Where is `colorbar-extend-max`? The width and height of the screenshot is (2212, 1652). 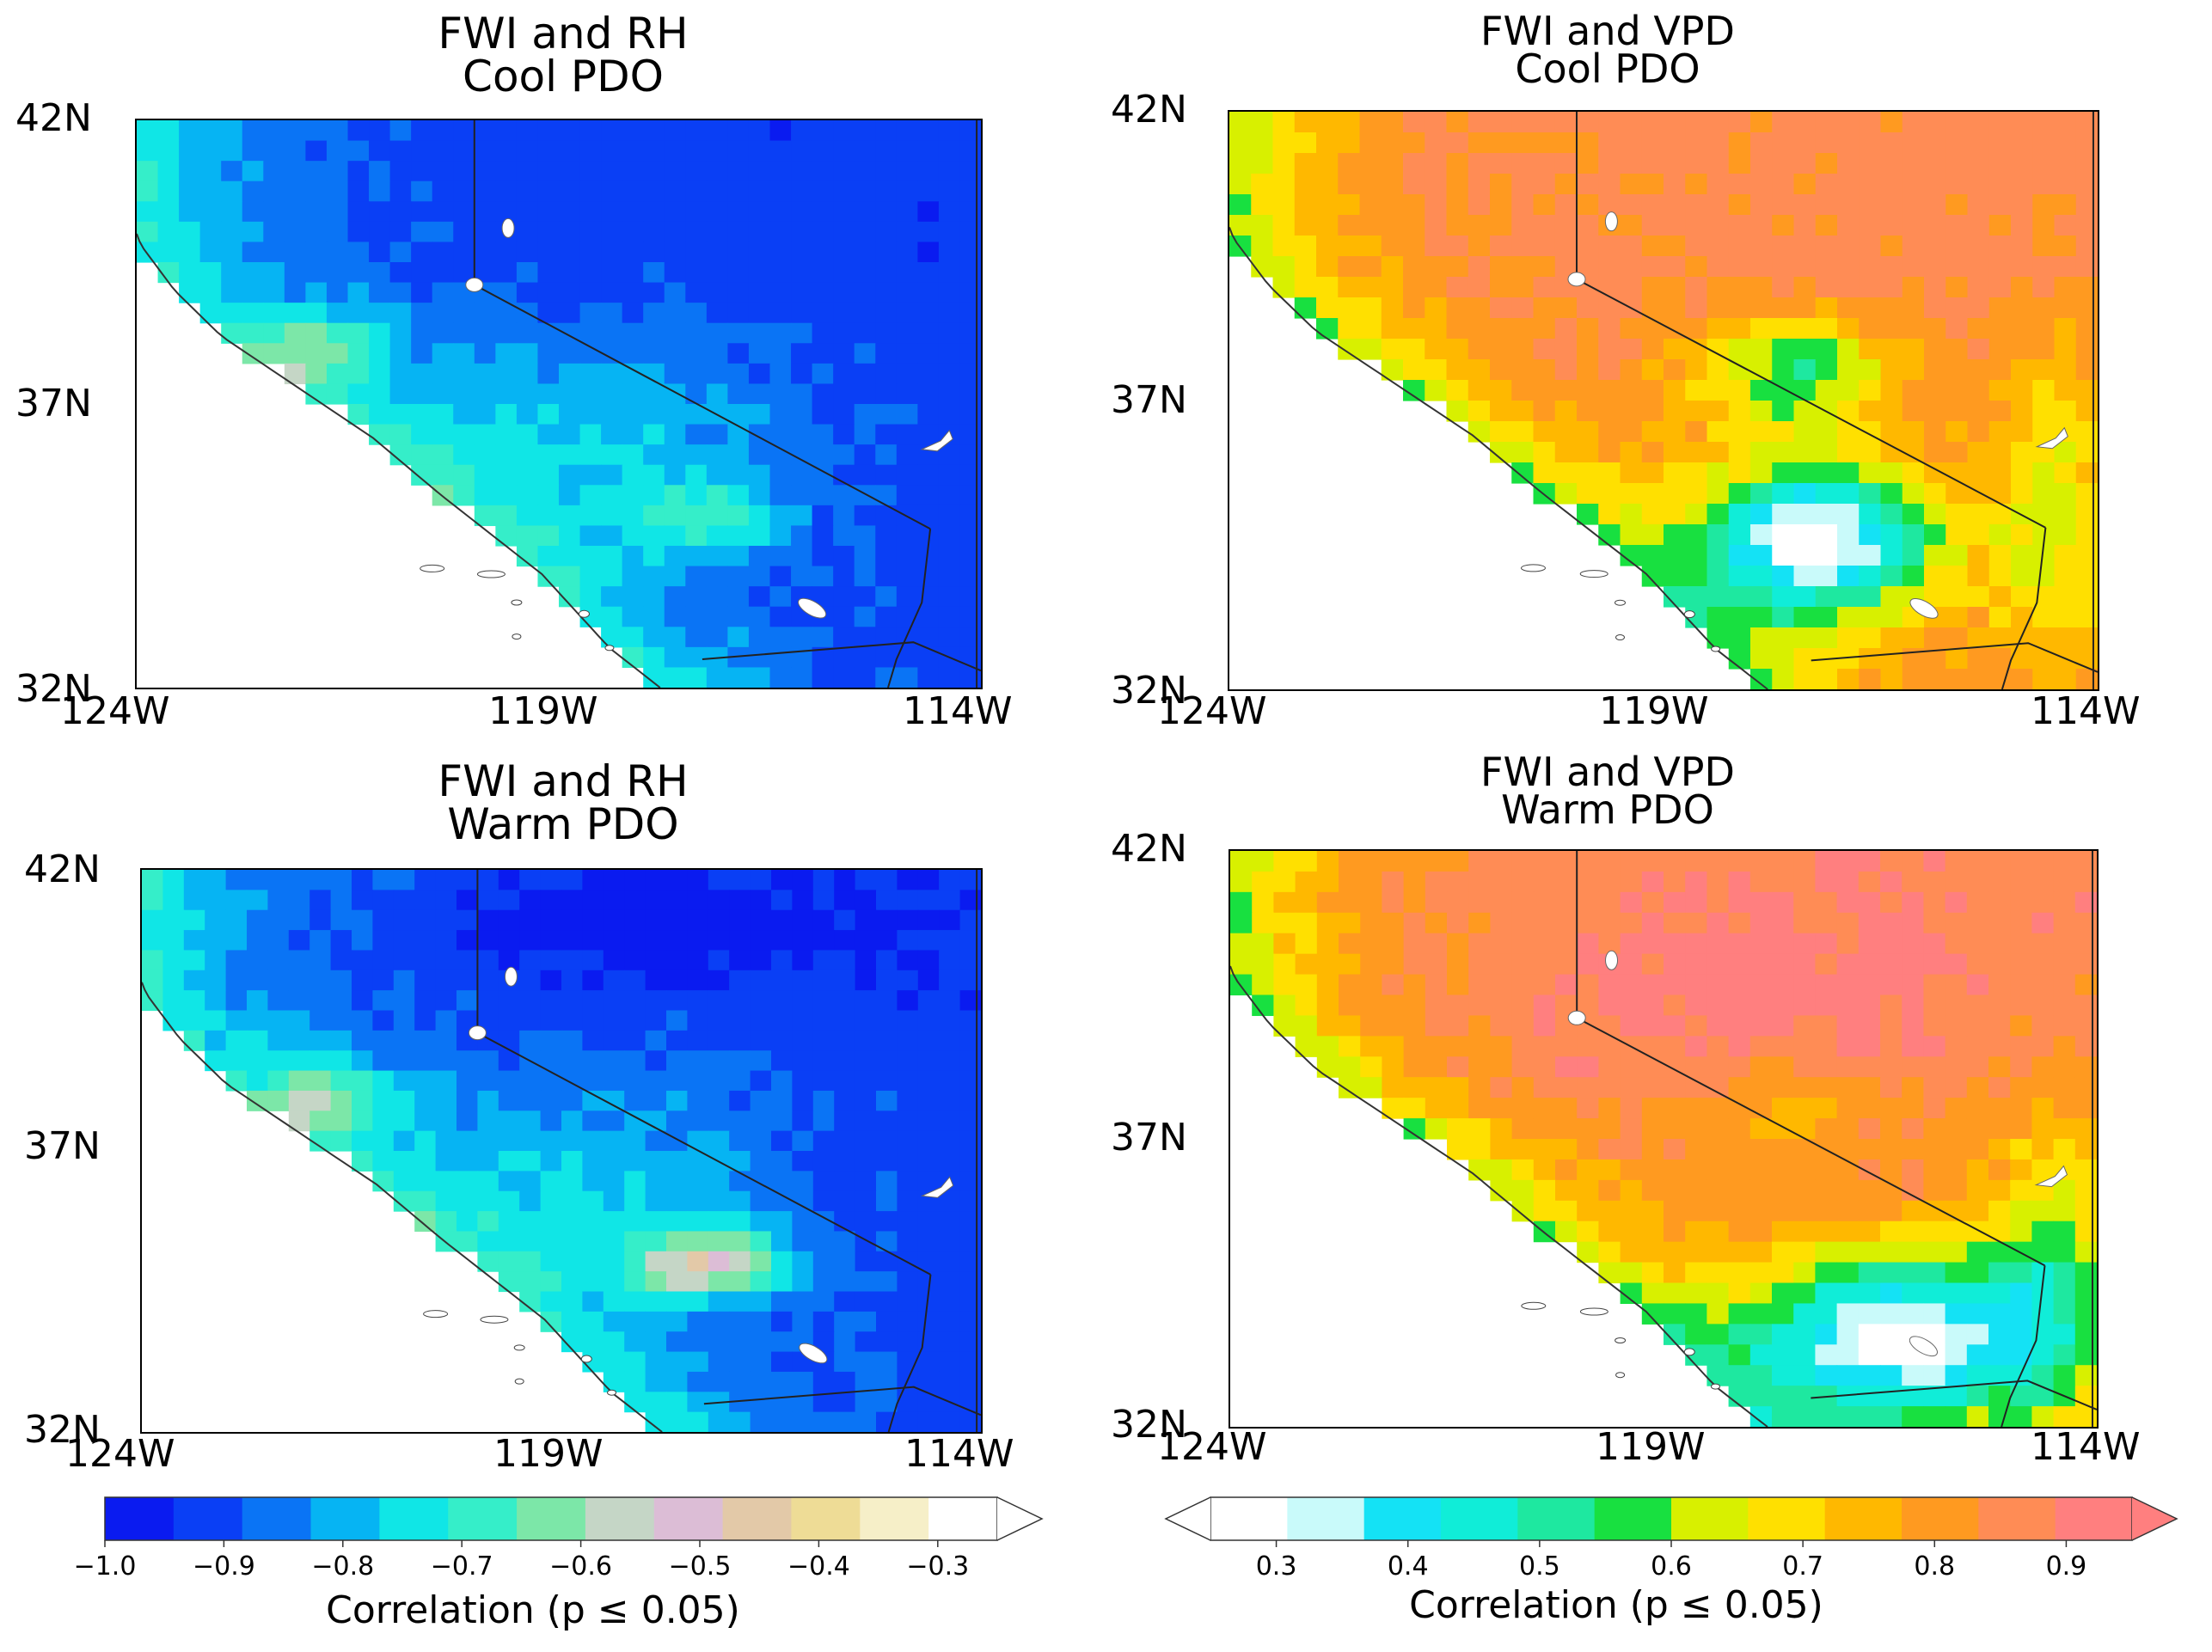
colorbar-extend-max is located at coordinates (2154, 1518).